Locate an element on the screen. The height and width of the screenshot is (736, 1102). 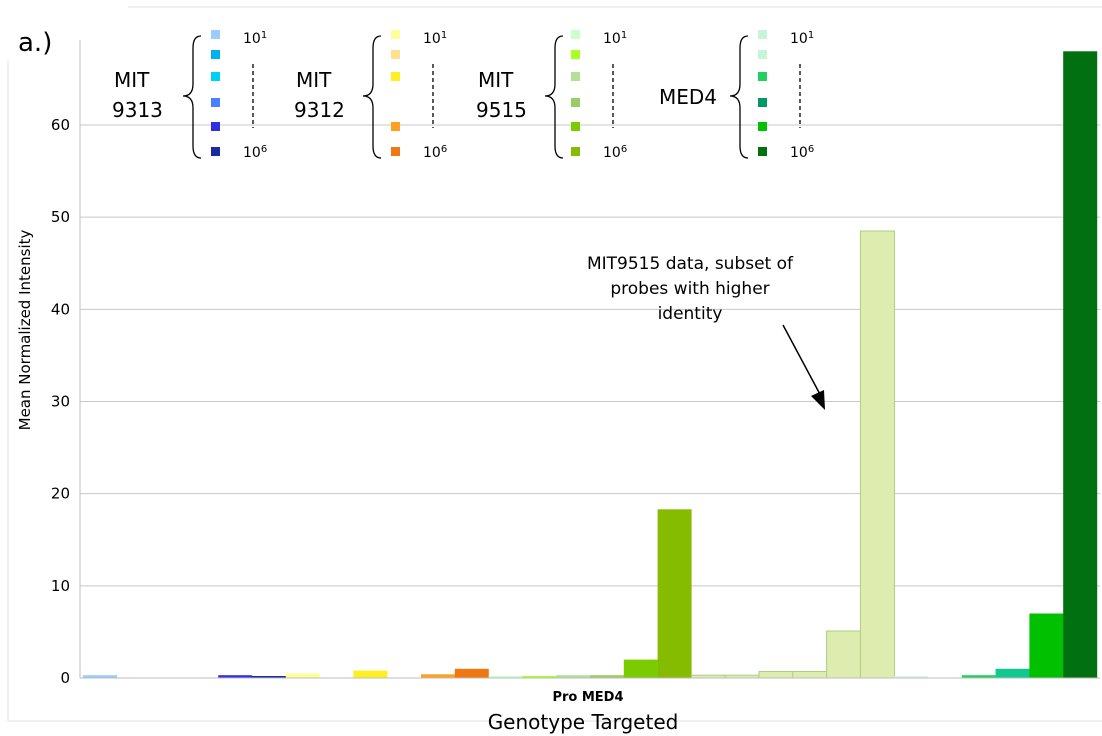
annotation-line-2: probes with higher is located at coordinates (689, 289).